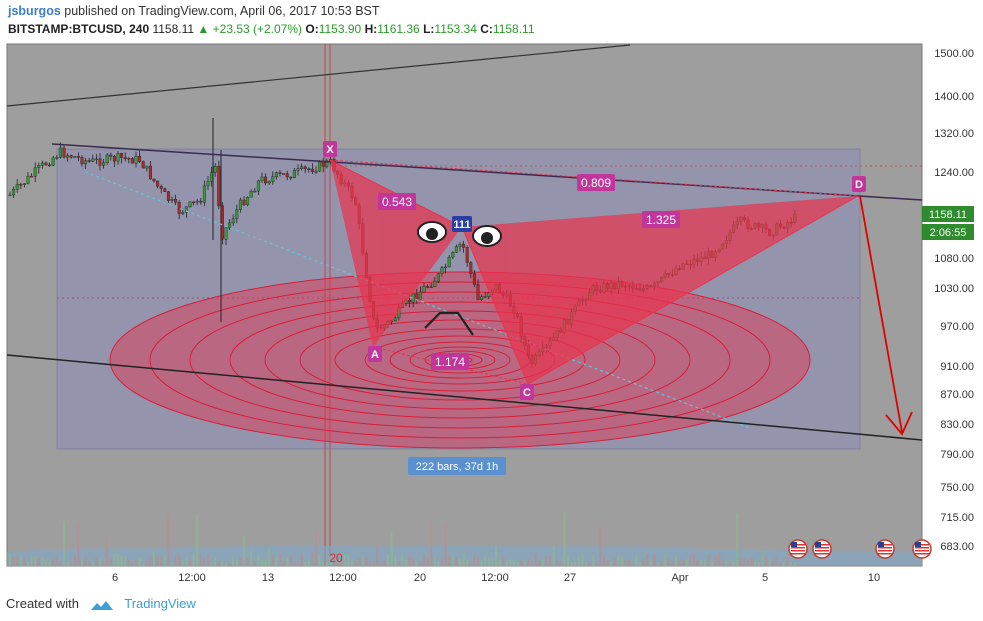 This screenshot has height=621, width=983. Describe the element at coordinates (948, 215) in the screenshot. I see `last-price-axis-label: 1158.11` at that location.